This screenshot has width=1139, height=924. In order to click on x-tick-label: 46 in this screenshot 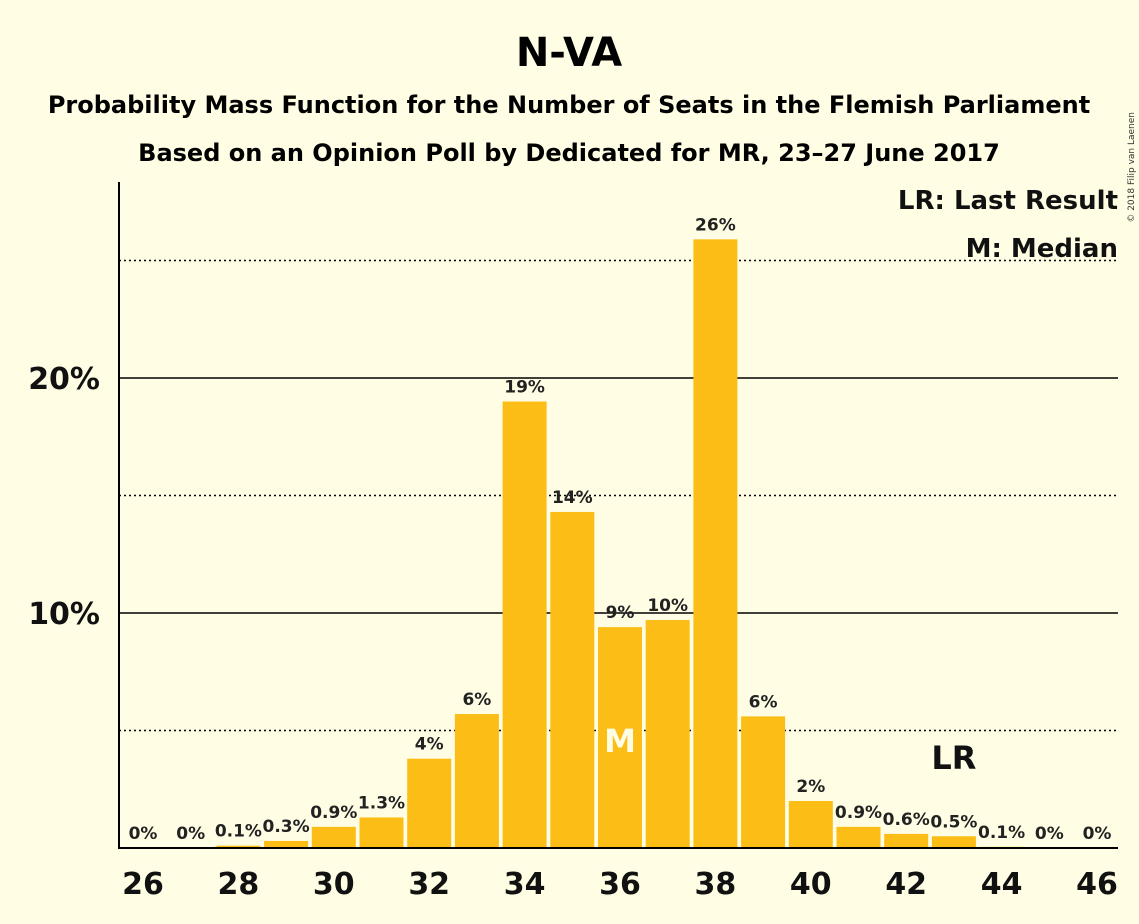, I will do `click(1097, 884)`.